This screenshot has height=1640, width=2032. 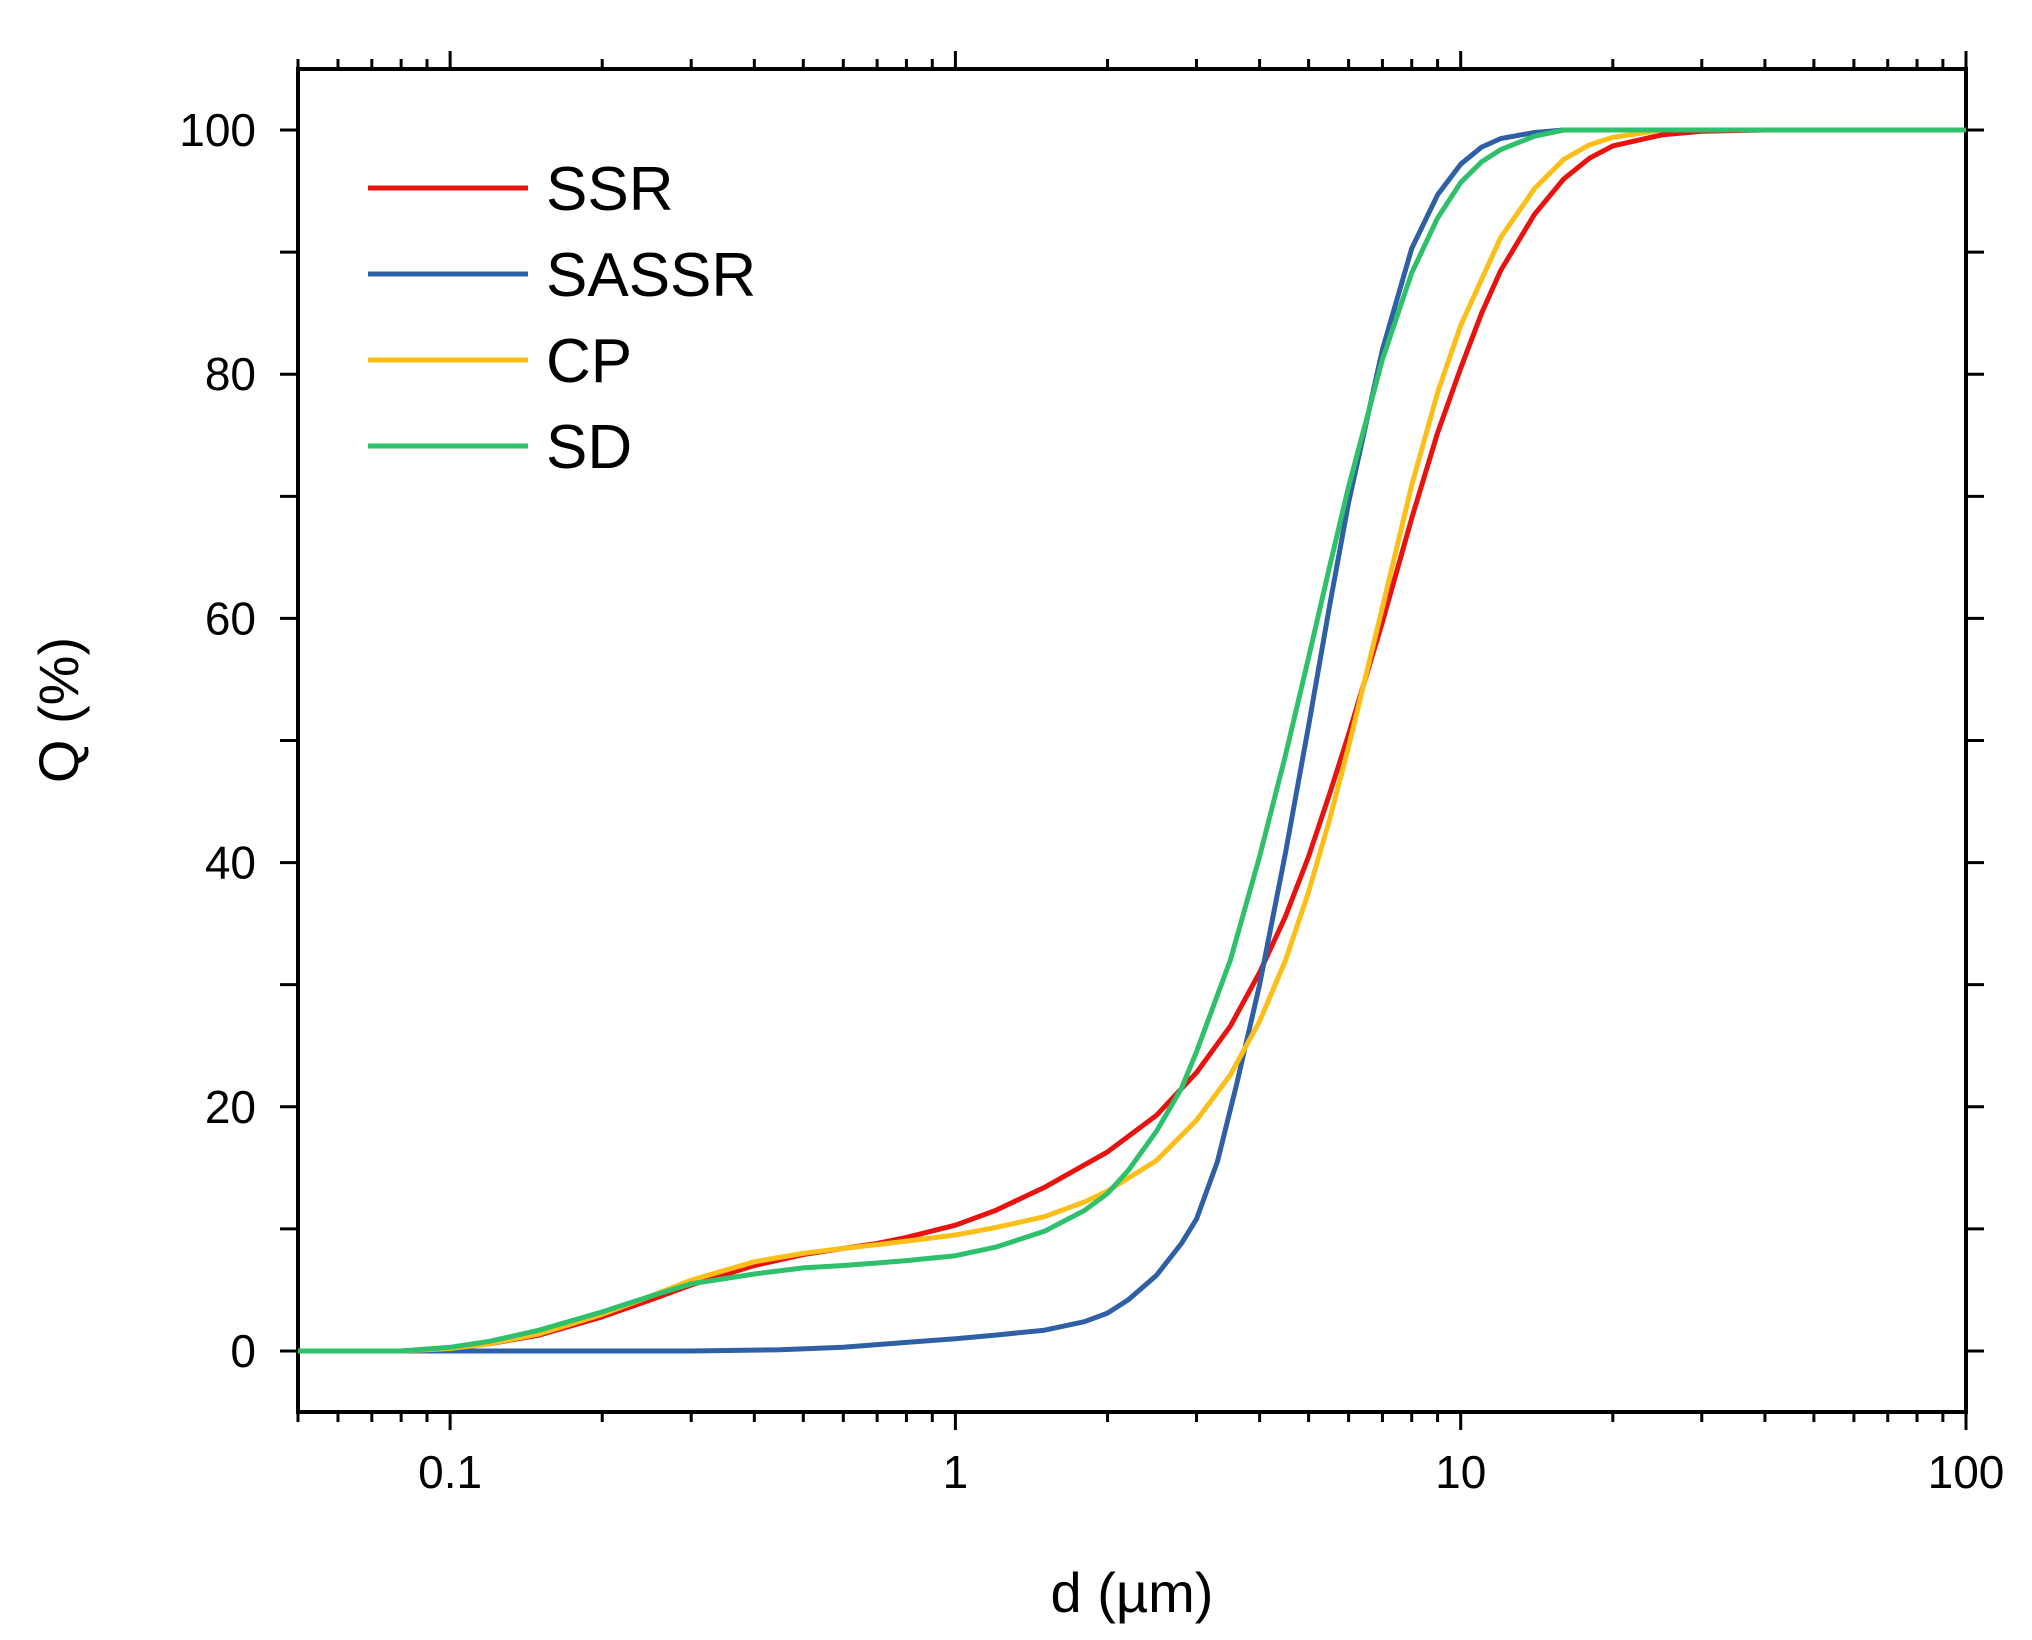 What do you see at coordinates (589, 361) in the screenshot?
I see `legend-label-cp: CP` at bounding box center [589, 361].